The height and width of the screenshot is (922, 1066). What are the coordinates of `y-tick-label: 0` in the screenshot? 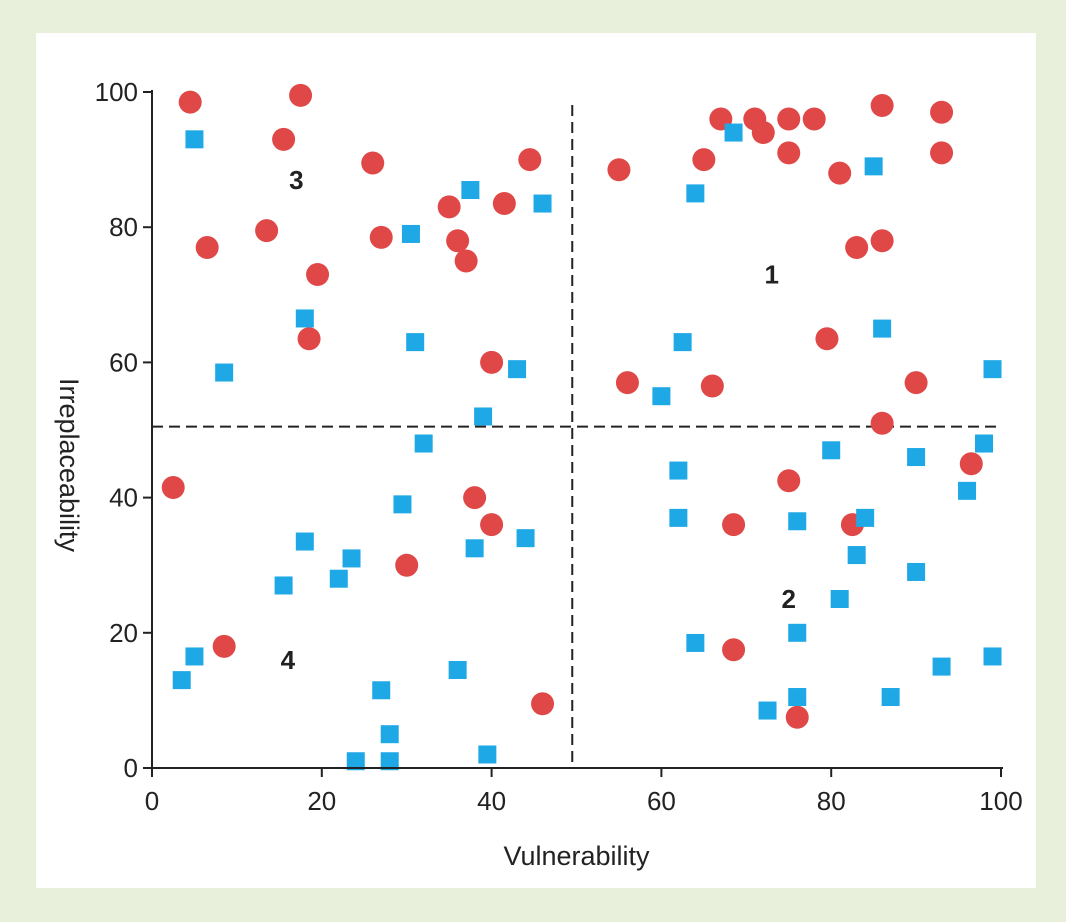 It's located at (131, 768).